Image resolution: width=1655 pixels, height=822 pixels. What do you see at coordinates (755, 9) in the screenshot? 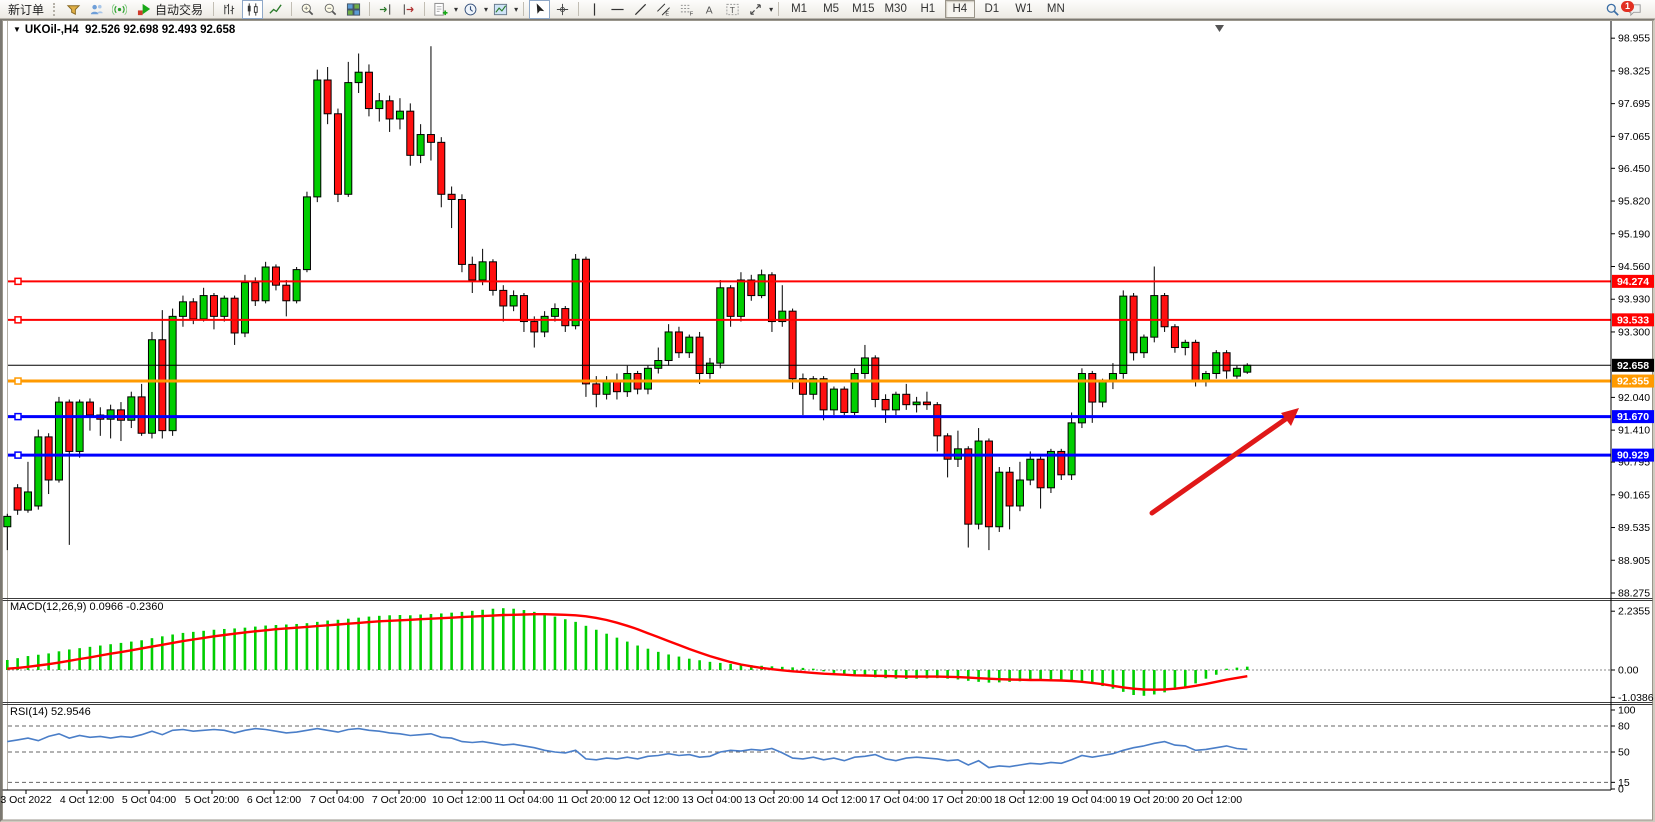
I see `arrows-tool-icon` at bounding box center [755, 9].